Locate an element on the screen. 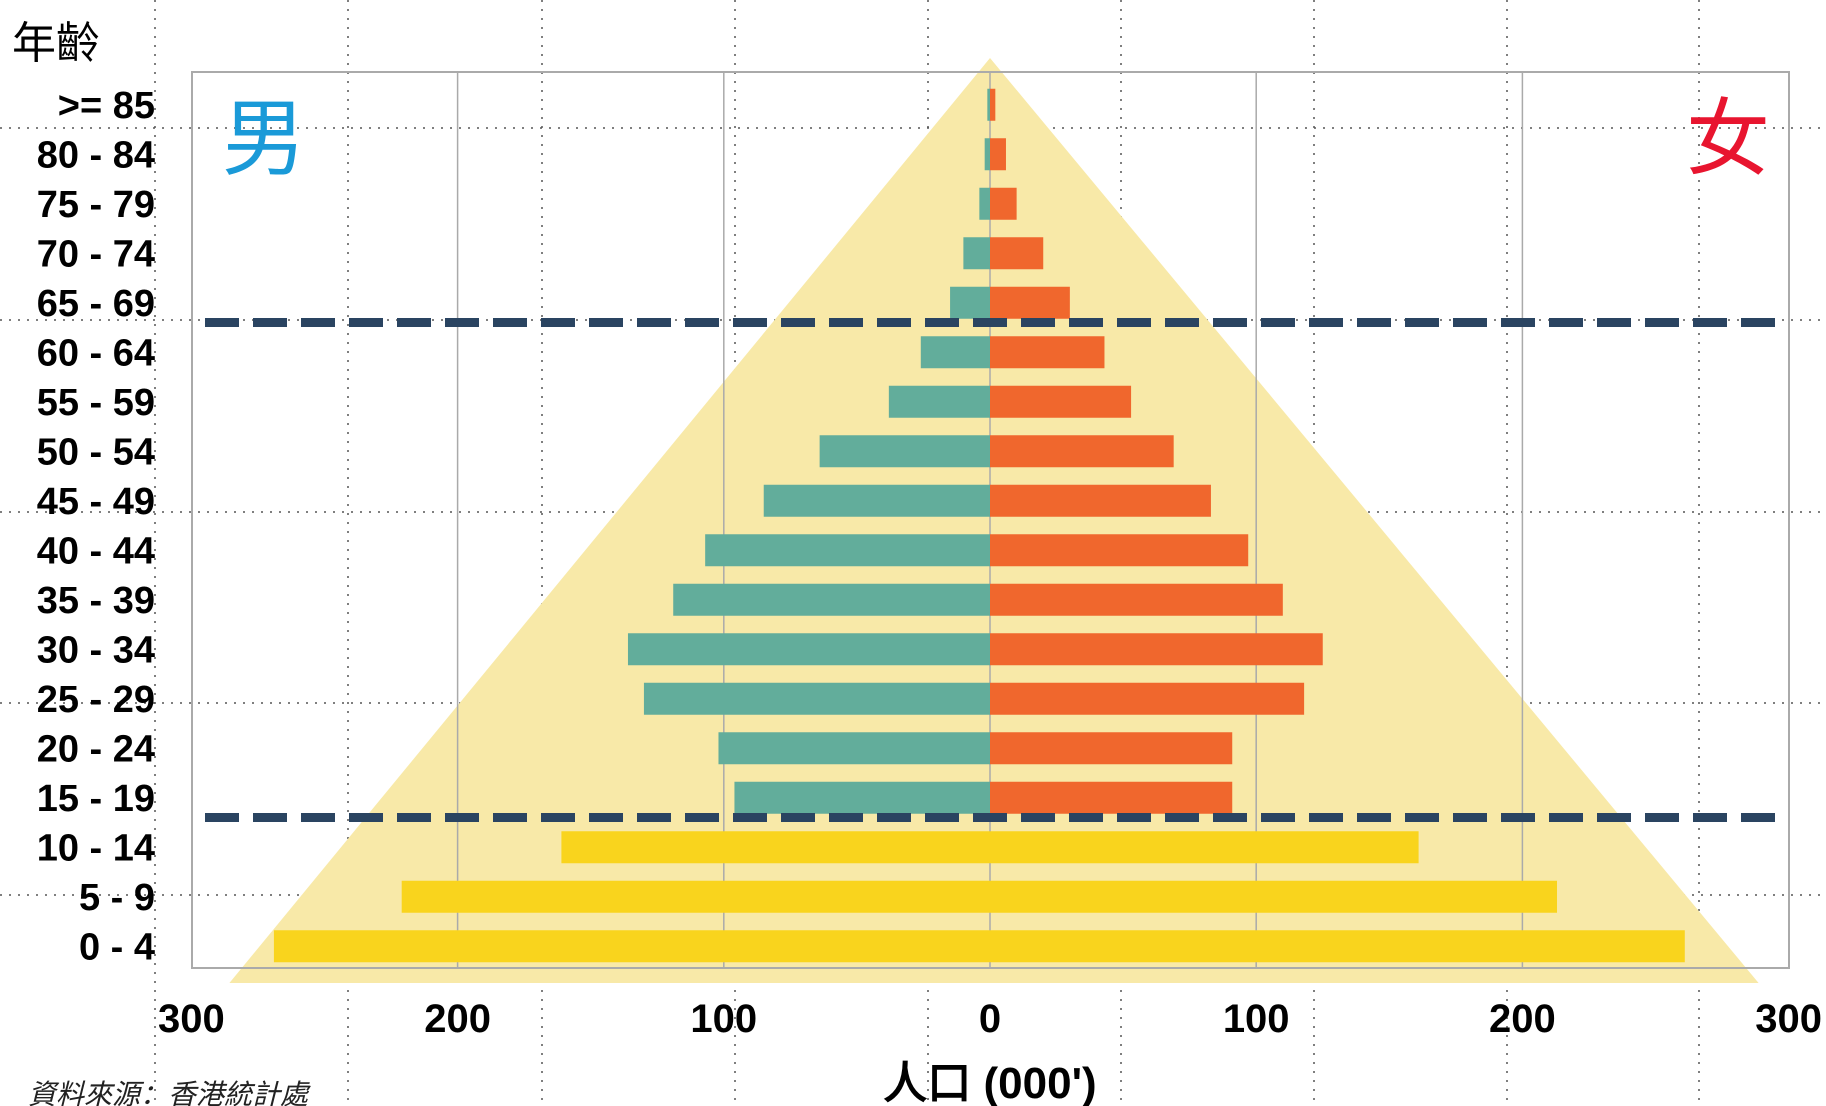 The width and height of the screenshot is (1826, 1106). female-label: 女 is located at coordinates (1728, 139).